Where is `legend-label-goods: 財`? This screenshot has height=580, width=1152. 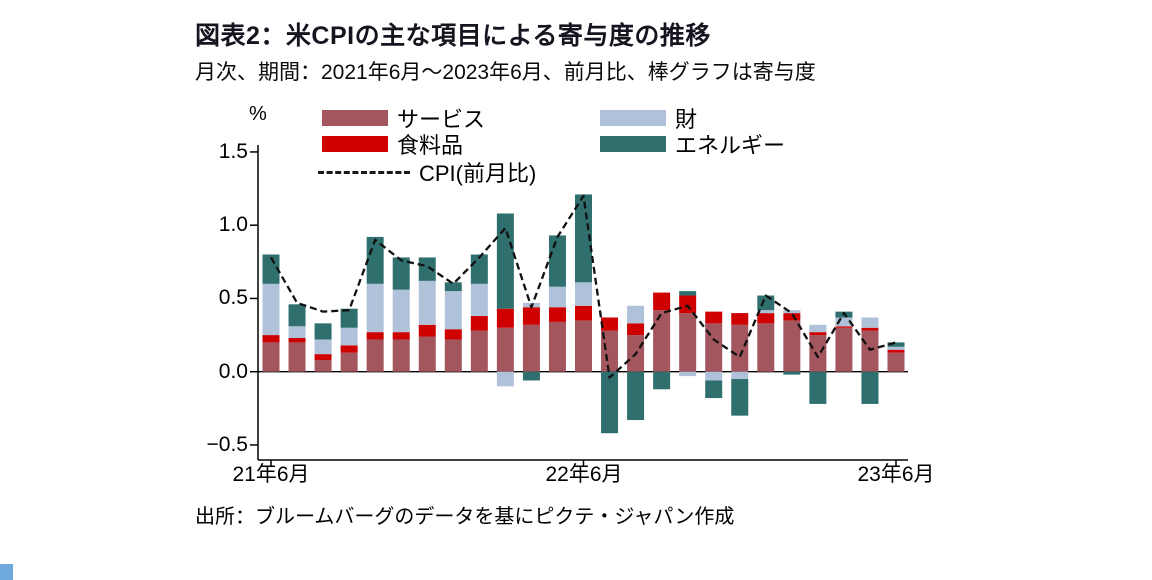 legend-label-goods: 財 is located at coordinates (686, 119).